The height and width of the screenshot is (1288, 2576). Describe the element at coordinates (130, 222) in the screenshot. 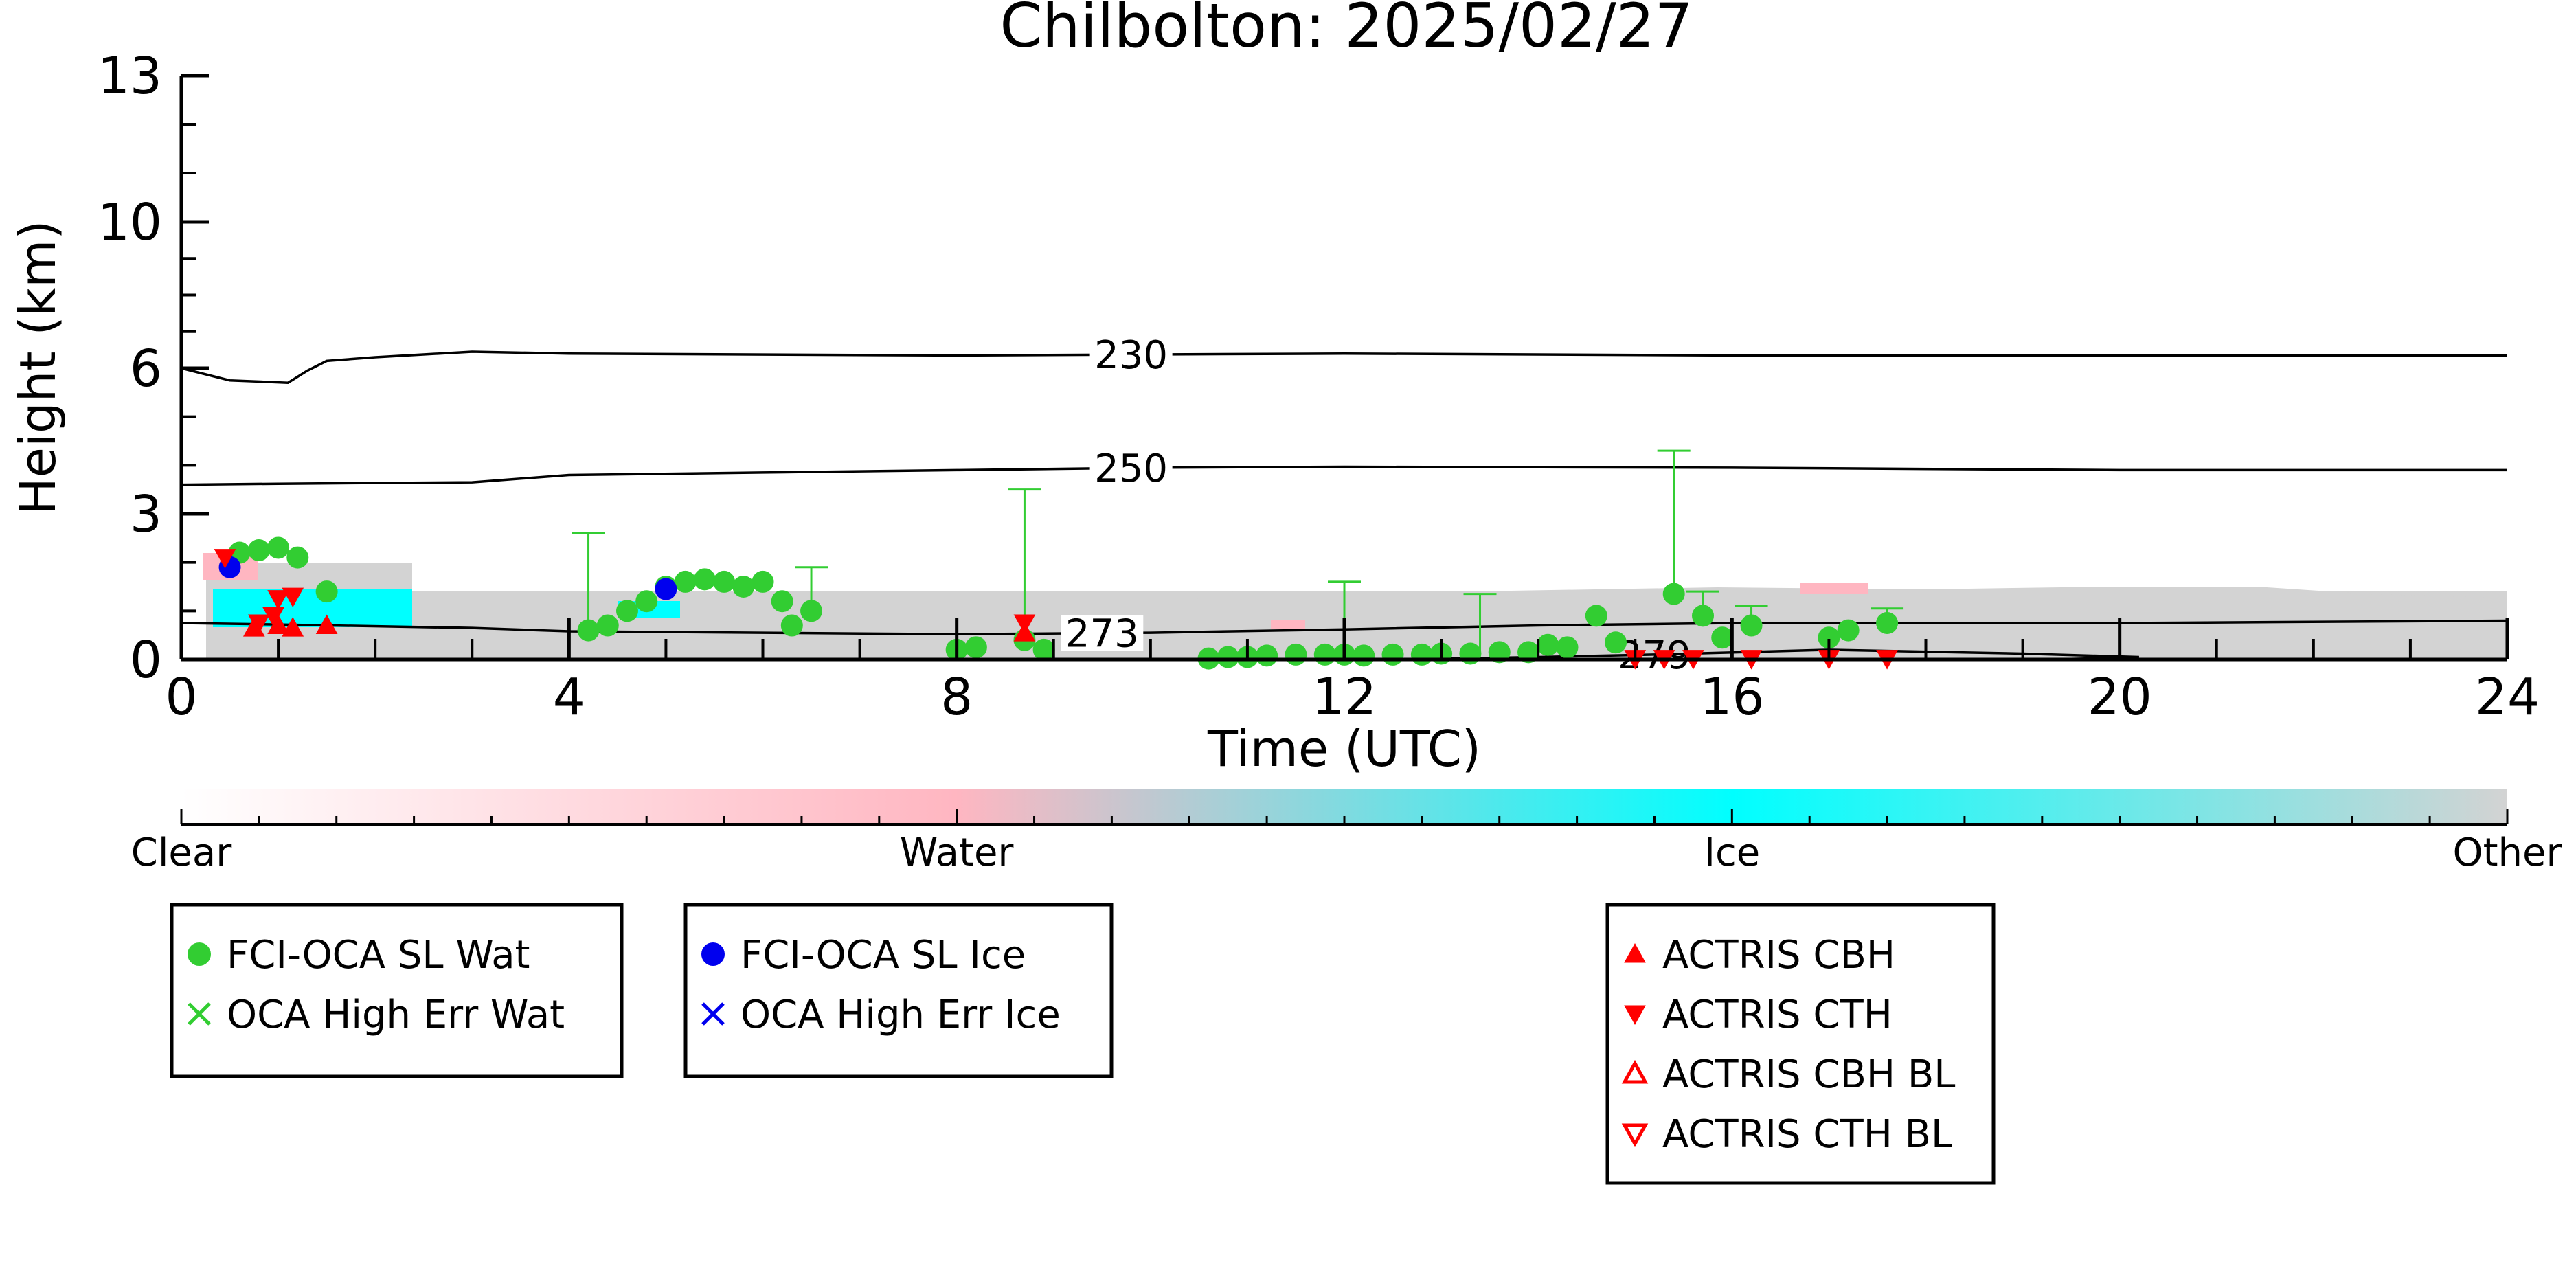

I see `y-tick-label-10: 10` at that location.